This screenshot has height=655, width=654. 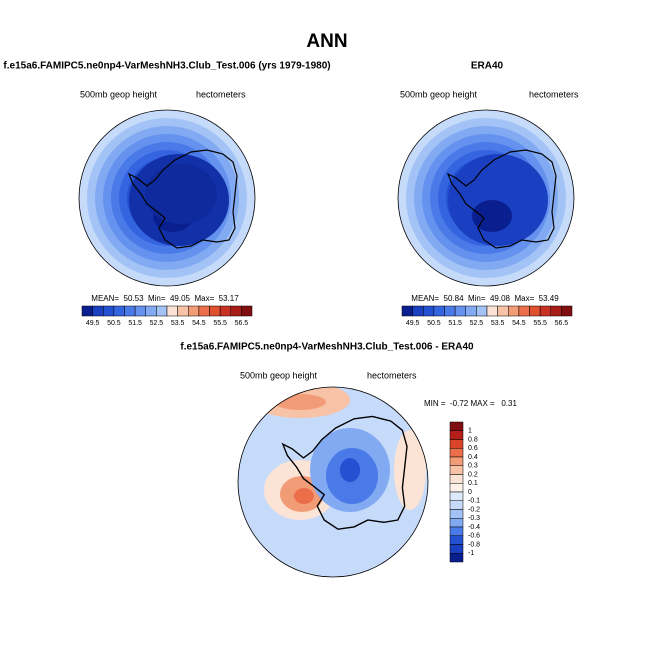 What do you see at coordinates (473, 439) in the screenshot?
I see `colorbar-label: 0.8` at bounding box center [473, 439].